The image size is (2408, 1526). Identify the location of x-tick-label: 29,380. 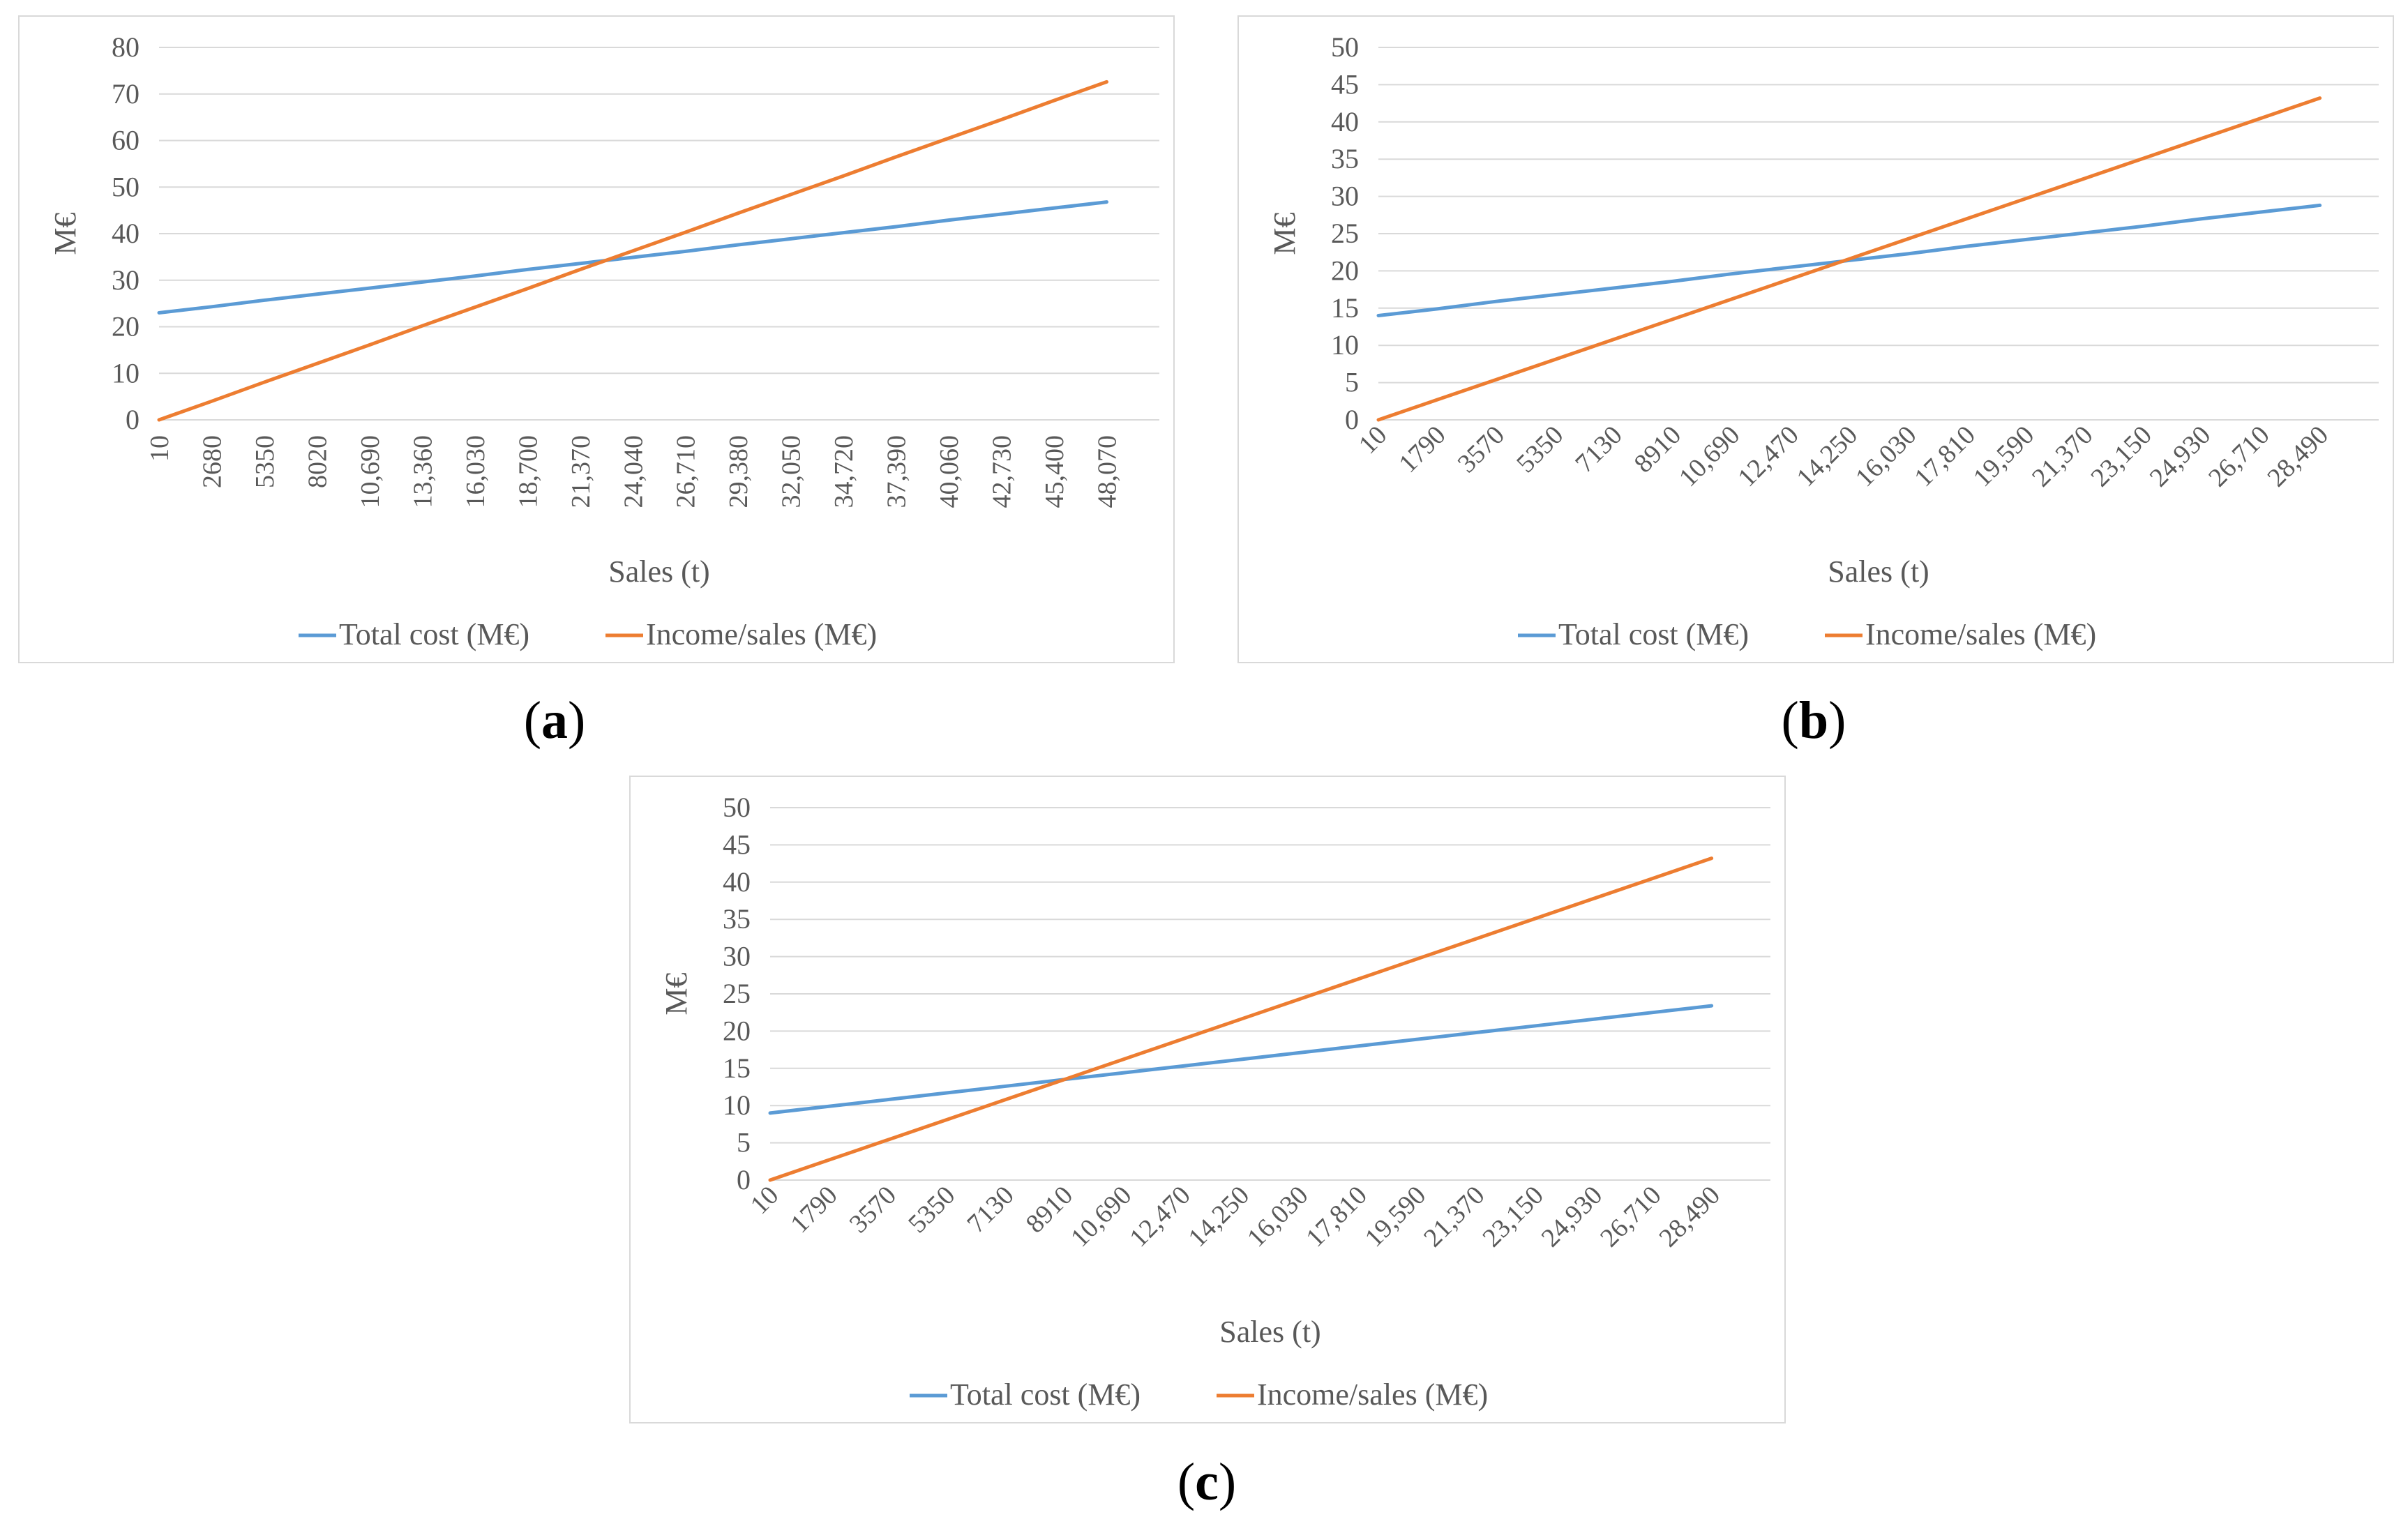
(738, 471).